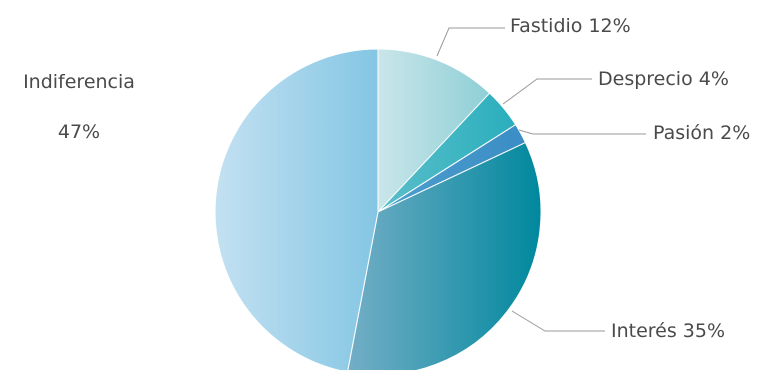  Describe the element at coordinates (582, 132) in the screenshot. I see `leader-line-pasion` at that location.